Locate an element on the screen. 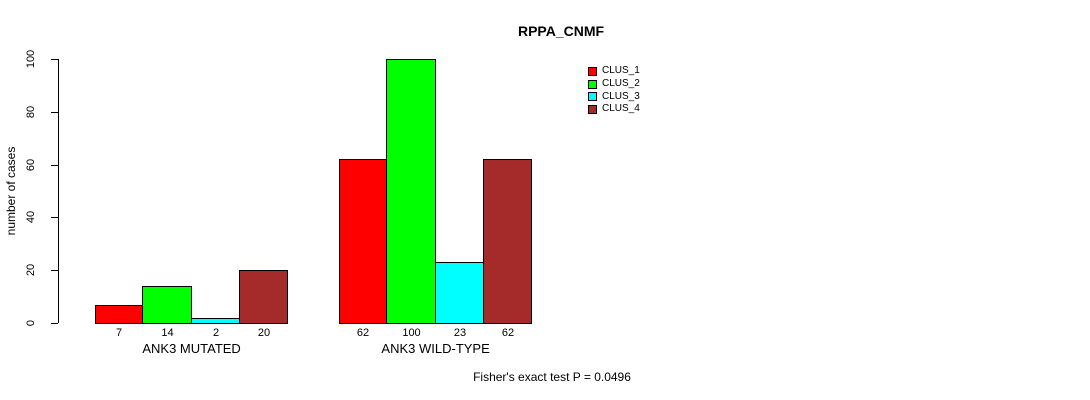  category-label-ank3-mutated: ANK3 MUTATED is located at coordinates (191, 348).